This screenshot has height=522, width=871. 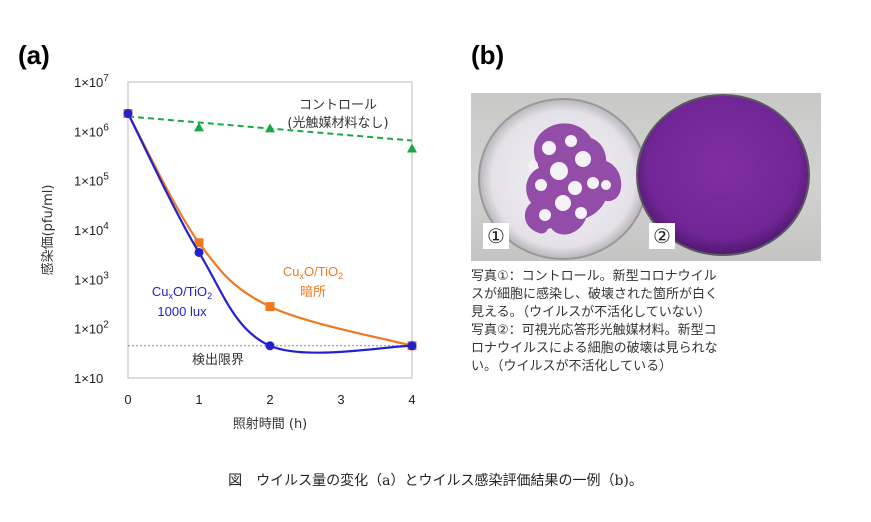 I want to click on caption-line: ロナウイルスによる細胞の破壊は見られな, so click(x=594, y=348).